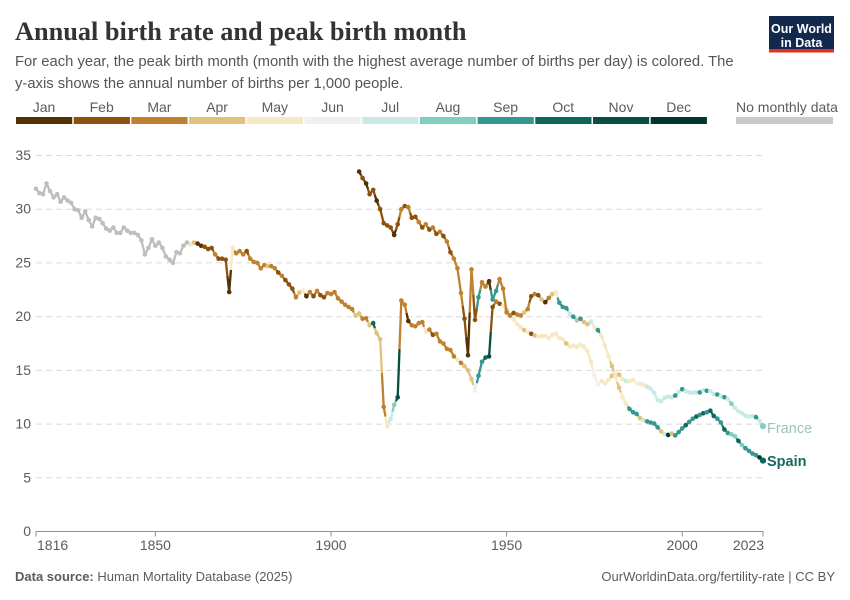 The height and width of the screenshot is (600, 850). Describe the element at coordinates (23, 424) in the screenshot. I see `svg-text: 10` at that location.